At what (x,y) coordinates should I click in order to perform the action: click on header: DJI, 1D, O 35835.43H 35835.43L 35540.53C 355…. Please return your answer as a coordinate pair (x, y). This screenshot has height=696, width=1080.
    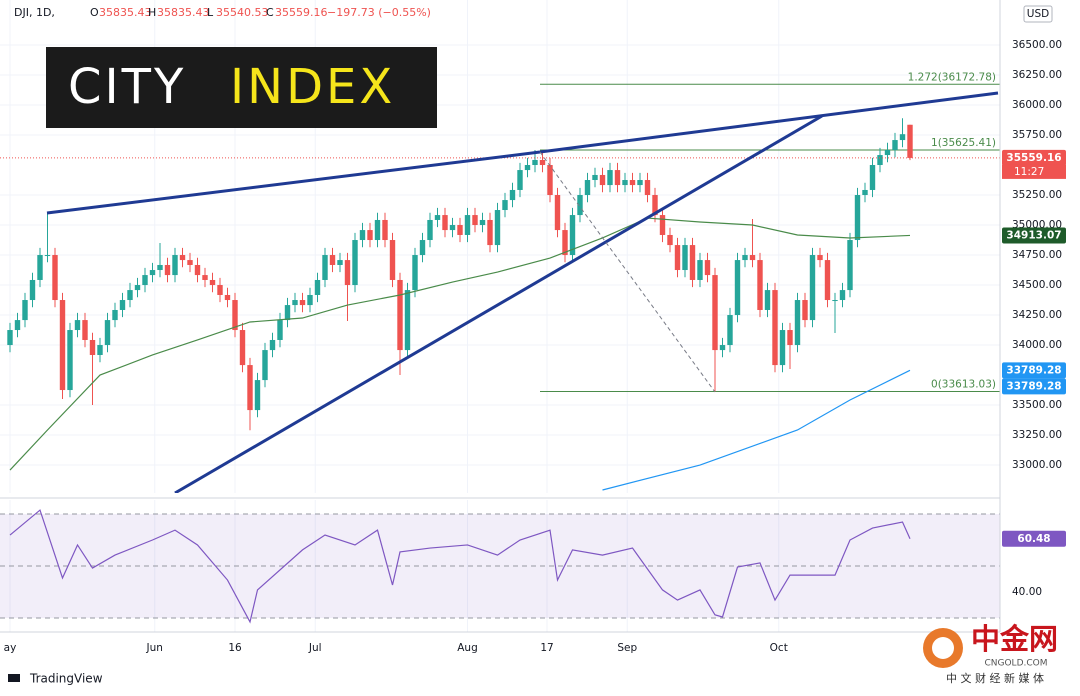
    Looking at the image, I should click on (222, 12).